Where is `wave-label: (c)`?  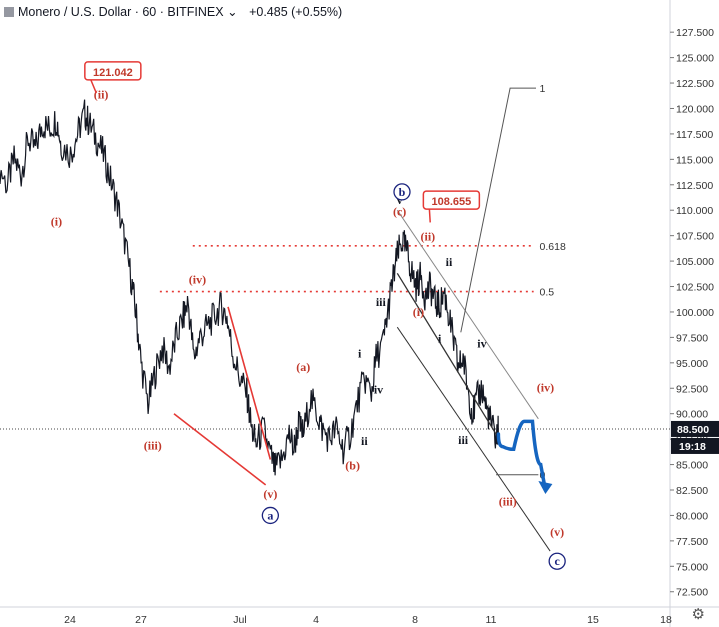
wave-label: (c) is located at coordinates (399, 211).